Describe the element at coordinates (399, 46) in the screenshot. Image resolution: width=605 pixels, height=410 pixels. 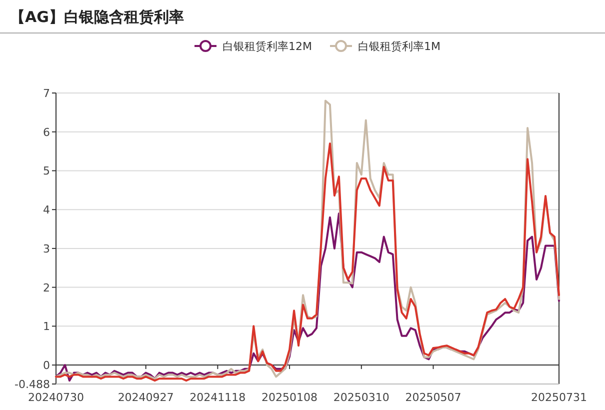
I see `legend-label: 白银租赁利率1M` at that location.